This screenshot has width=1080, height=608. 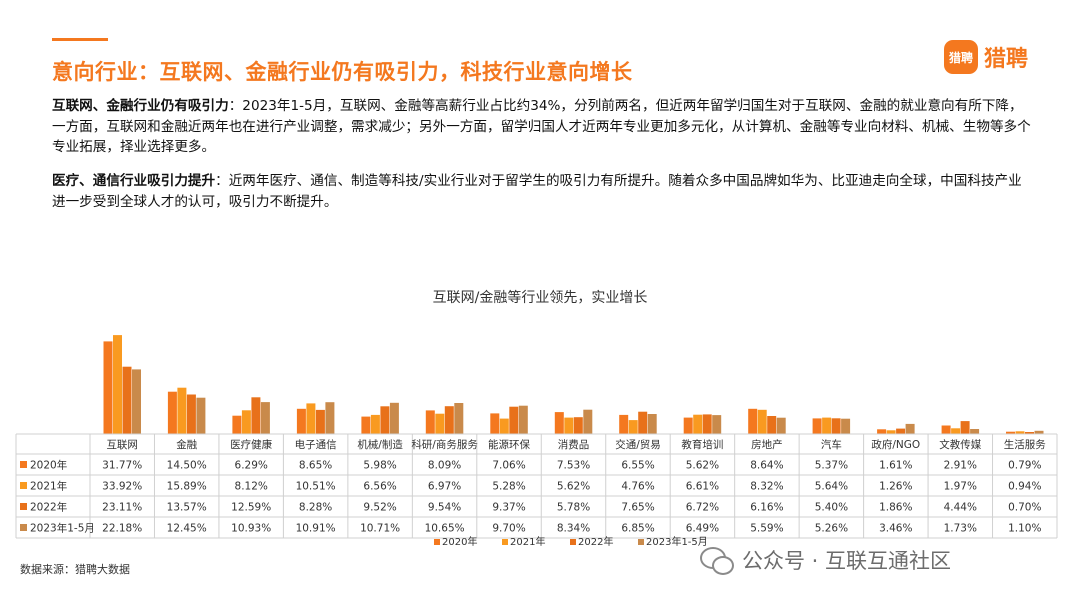 What do you see at coordinates (960, 444) in the screenshot?
I see `x-tick-label: 文教传媒` at bounding box center [960, 444].